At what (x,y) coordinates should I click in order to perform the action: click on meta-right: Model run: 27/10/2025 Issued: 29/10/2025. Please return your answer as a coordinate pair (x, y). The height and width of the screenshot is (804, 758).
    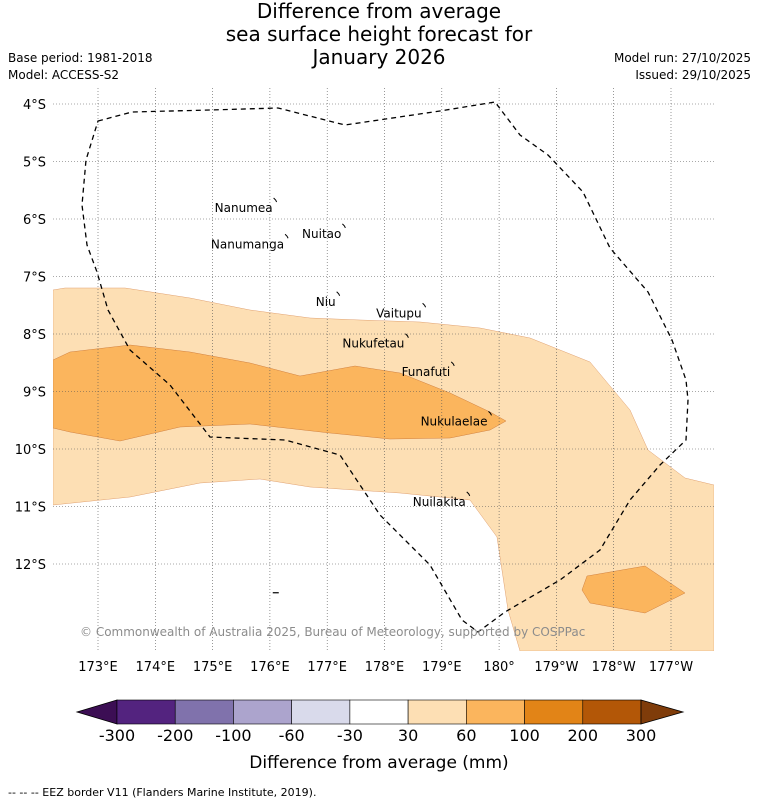
    Looking at the image, I should click on (682, 67).